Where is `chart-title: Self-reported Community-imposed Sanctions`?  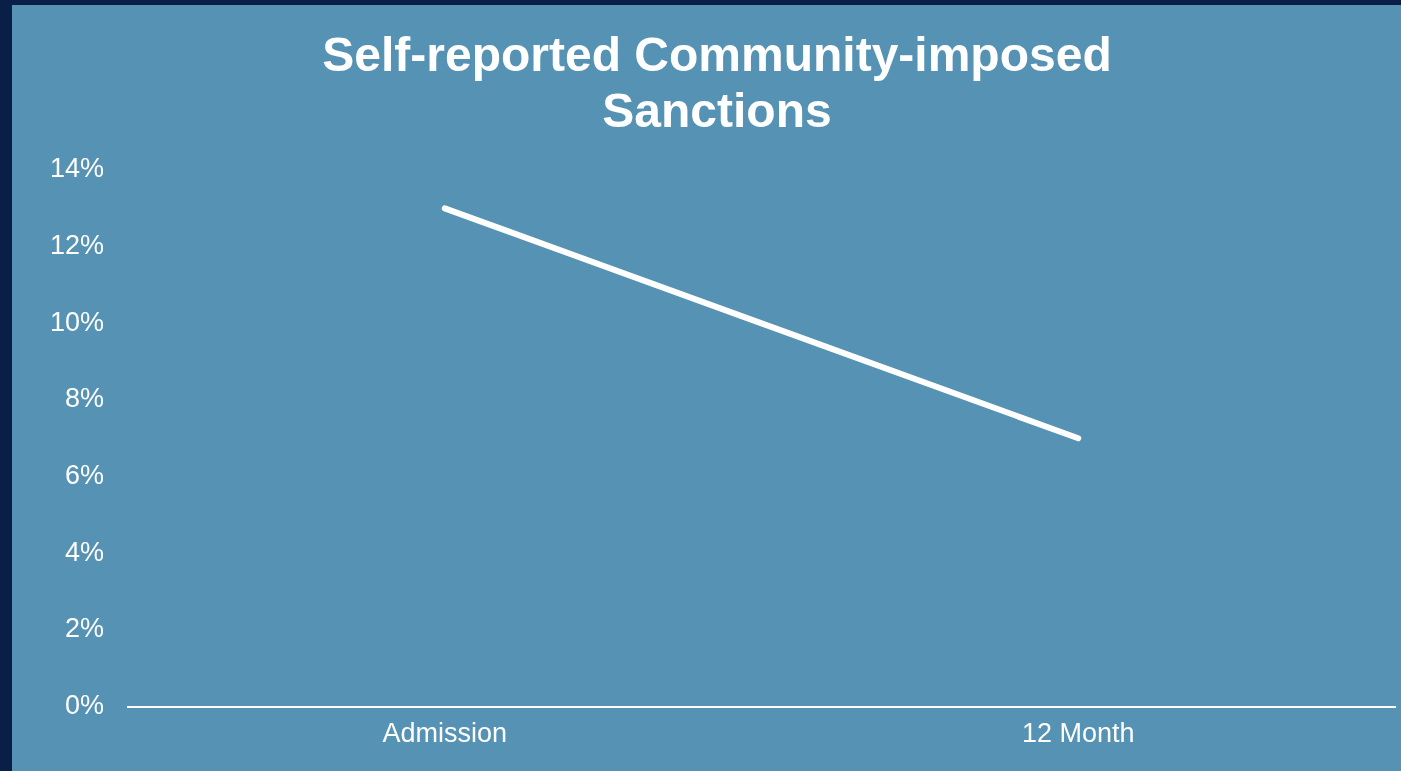 chart-title: Self-reported Community-imposed Sanctions is located at coordinates (717, 83).